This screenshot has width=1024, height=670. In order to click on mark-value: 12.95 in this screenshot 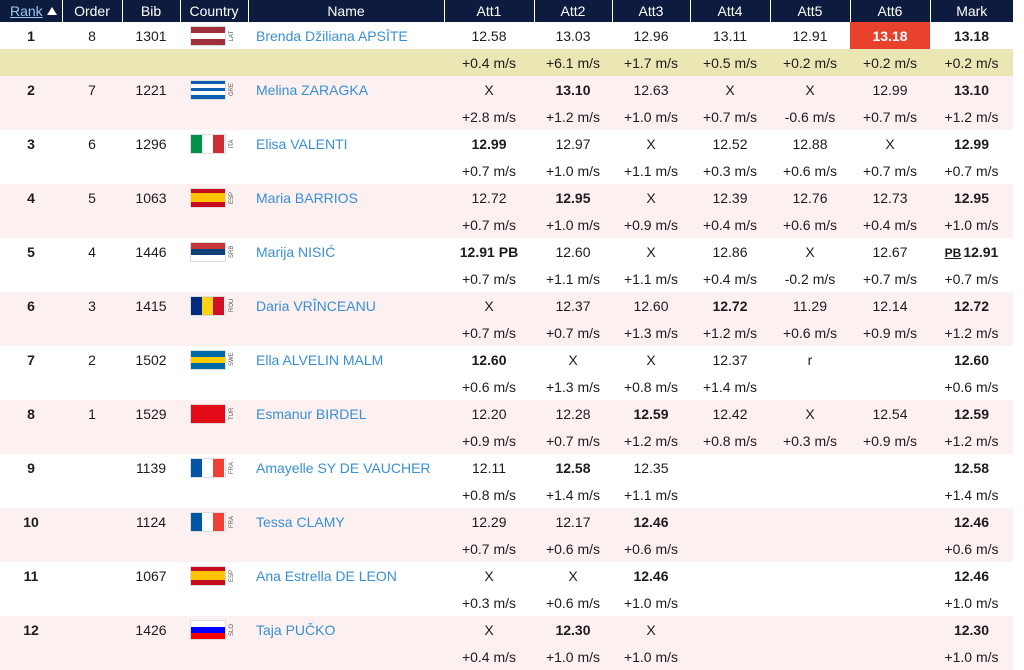, I will do `click(971, 197)`.